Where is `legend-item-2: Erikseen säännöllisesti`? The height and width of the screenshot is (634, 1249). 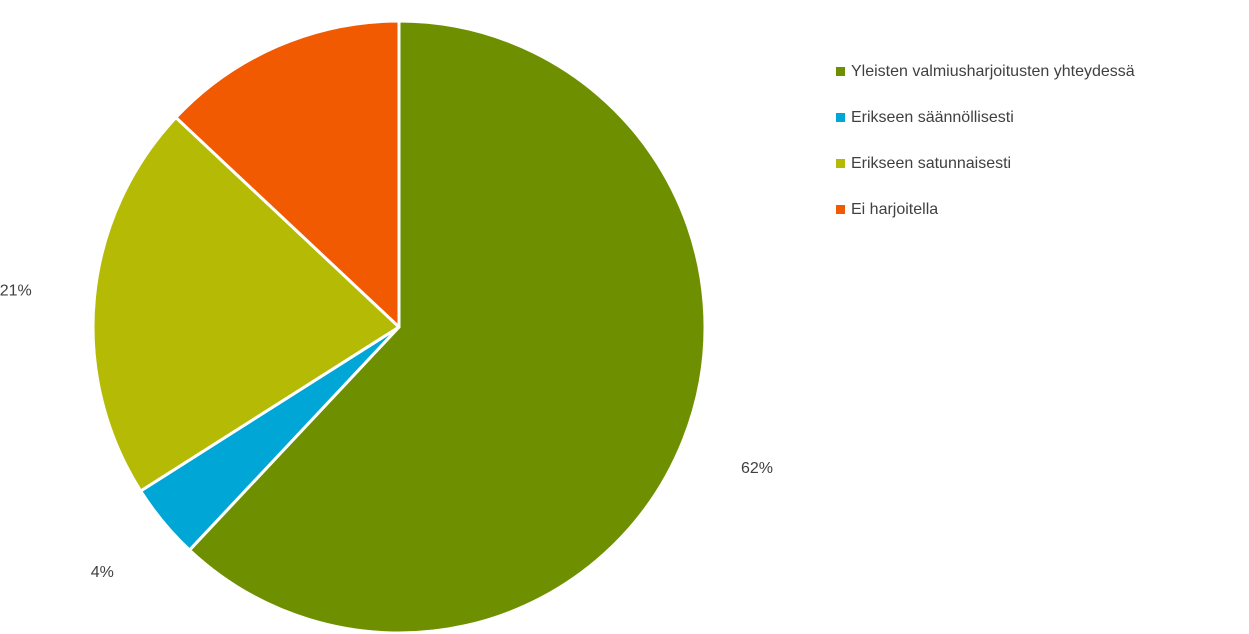 legend-item-2: Erikseen säännöllisesti is located at coordinates (985, 117).